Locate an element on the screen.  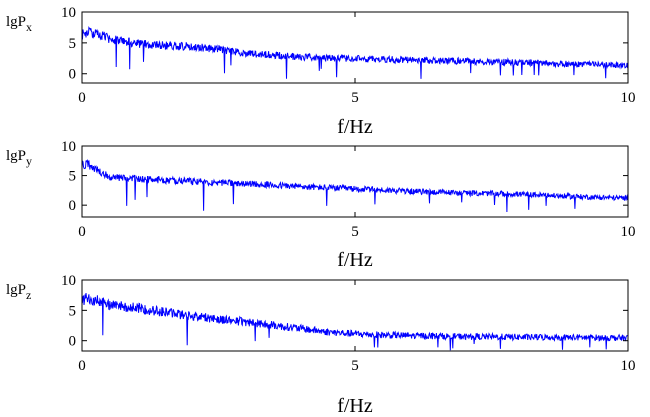
y-axis-label: lgPz is located at coordinates (18, 292).